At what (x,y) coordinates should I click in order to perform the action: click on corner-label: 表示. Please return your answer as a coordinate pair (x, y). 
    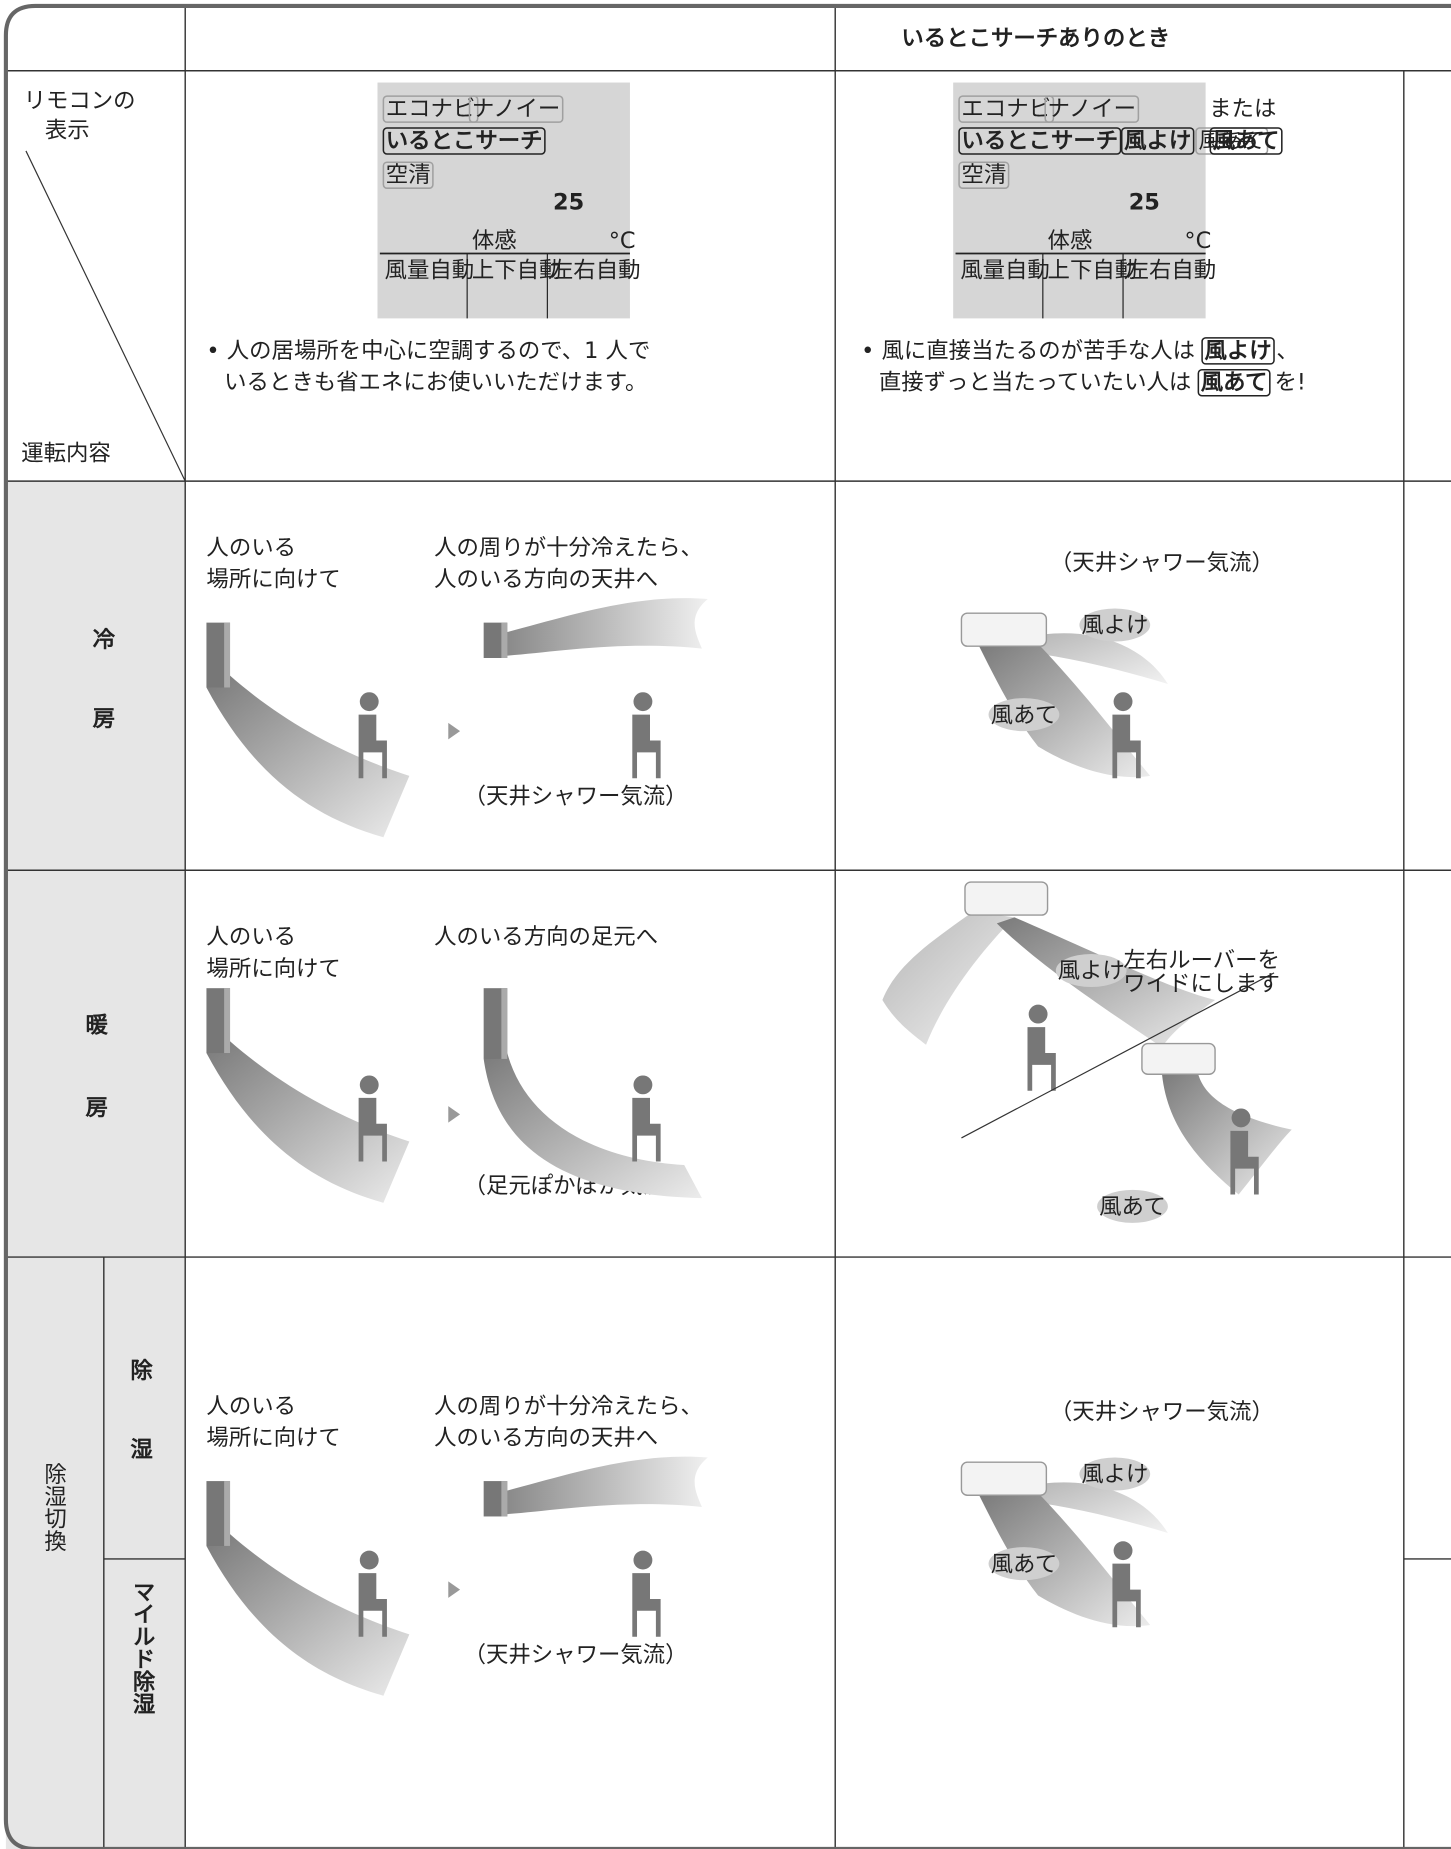
    Looking at the image, I should click on (67, 130).